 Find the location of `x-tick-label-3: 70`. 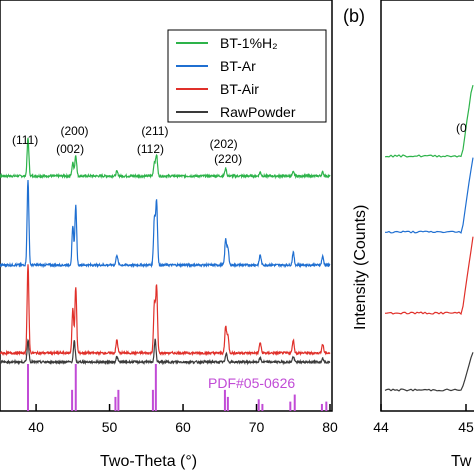

x-tick-label-3: 70 is located at coordinates (257, 427).